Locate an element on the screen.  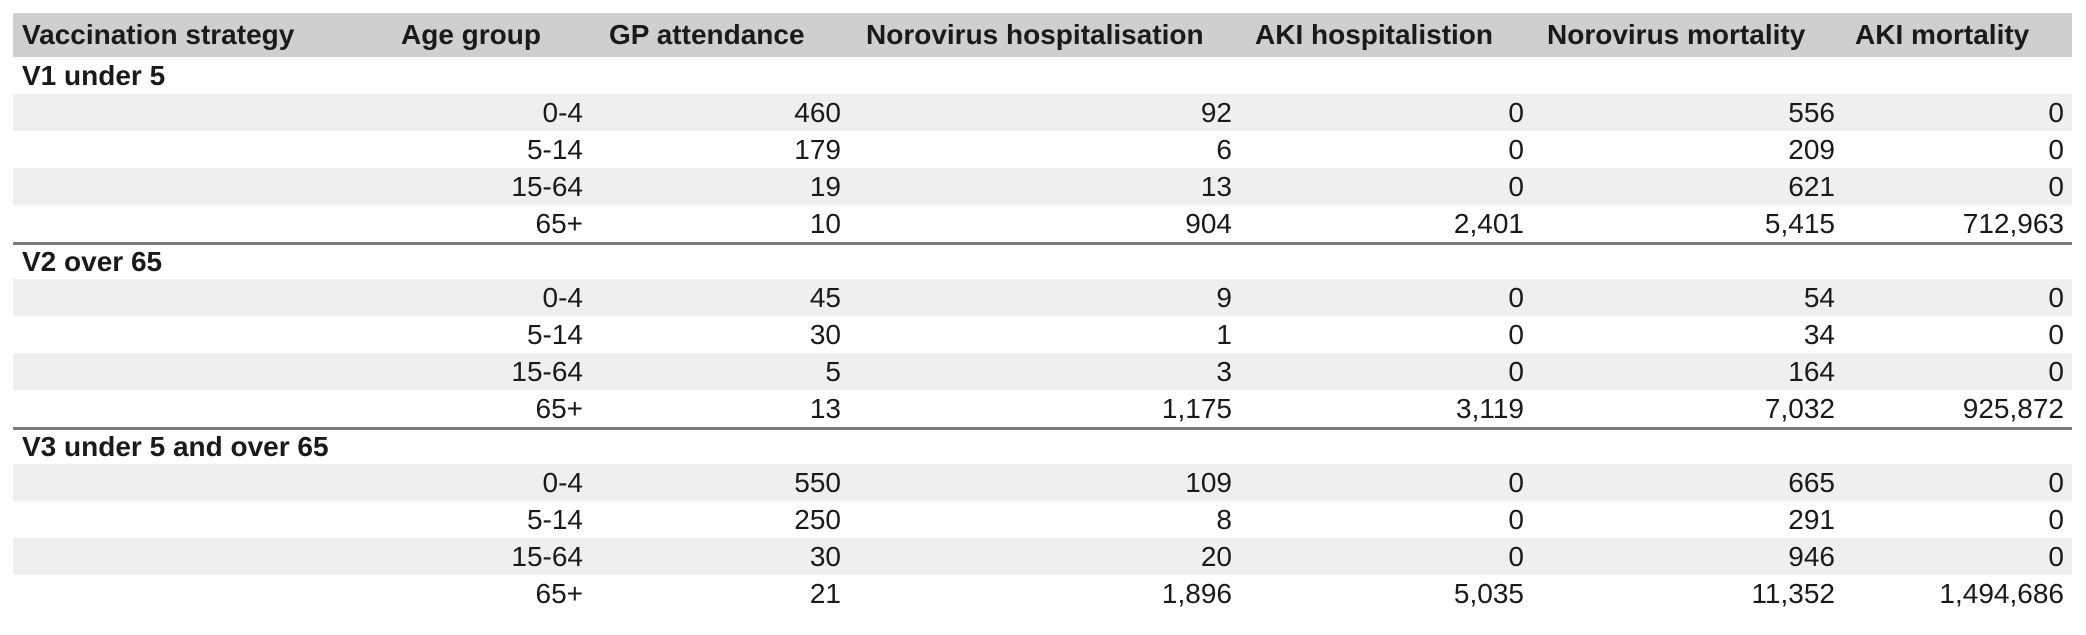
table-row: 65+ 10 904 2,401 5,415 712,963 is located at coordinates (1042, 223).